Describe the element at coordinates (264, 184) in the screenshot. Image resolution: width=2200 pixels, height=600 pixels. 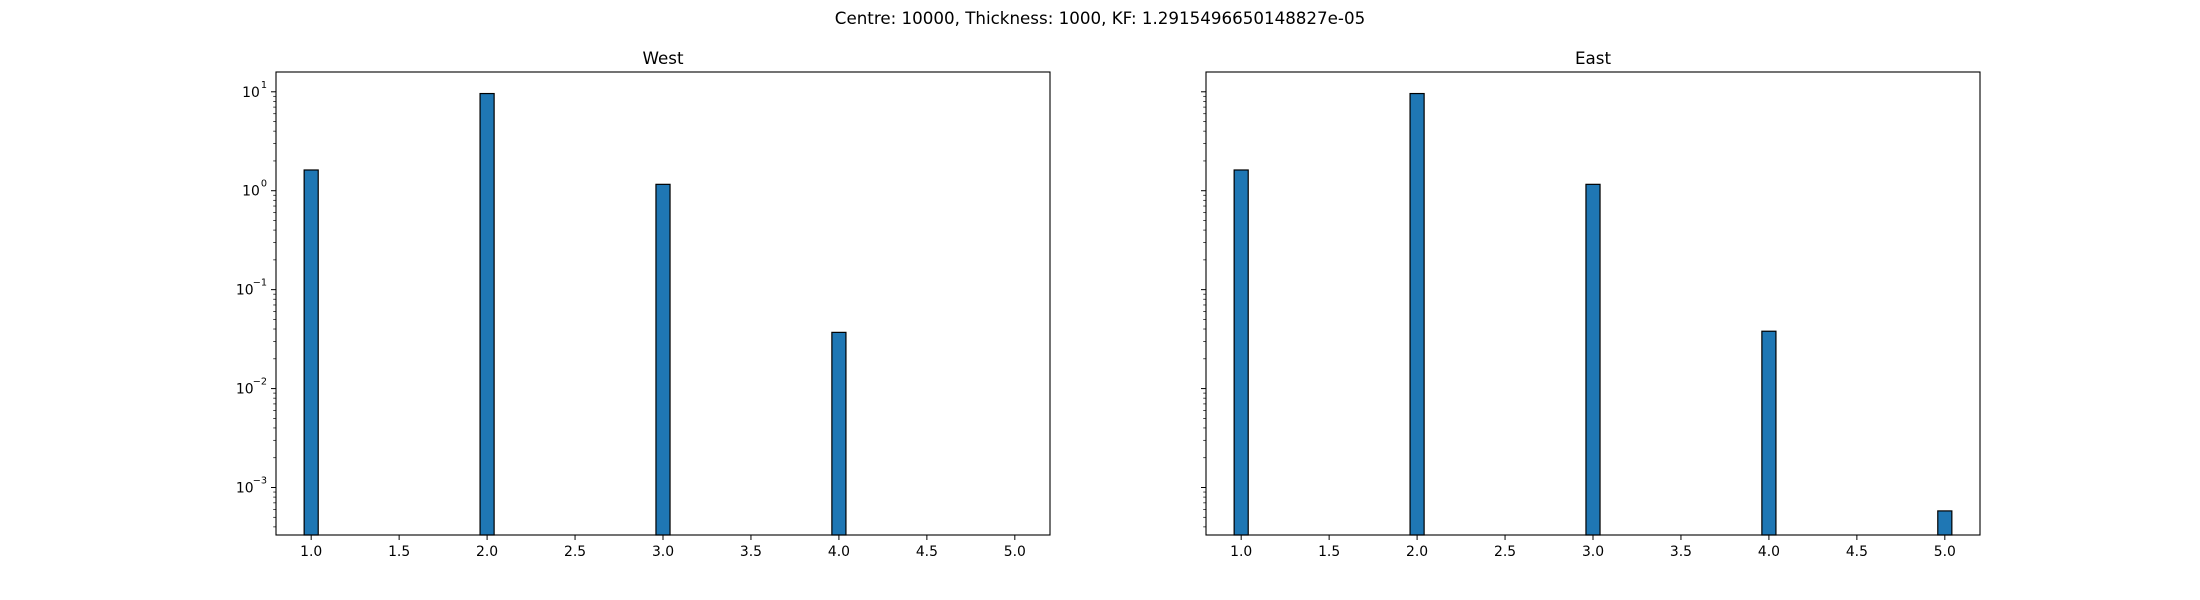
I see `y-tick-exponent: 0` at that location.